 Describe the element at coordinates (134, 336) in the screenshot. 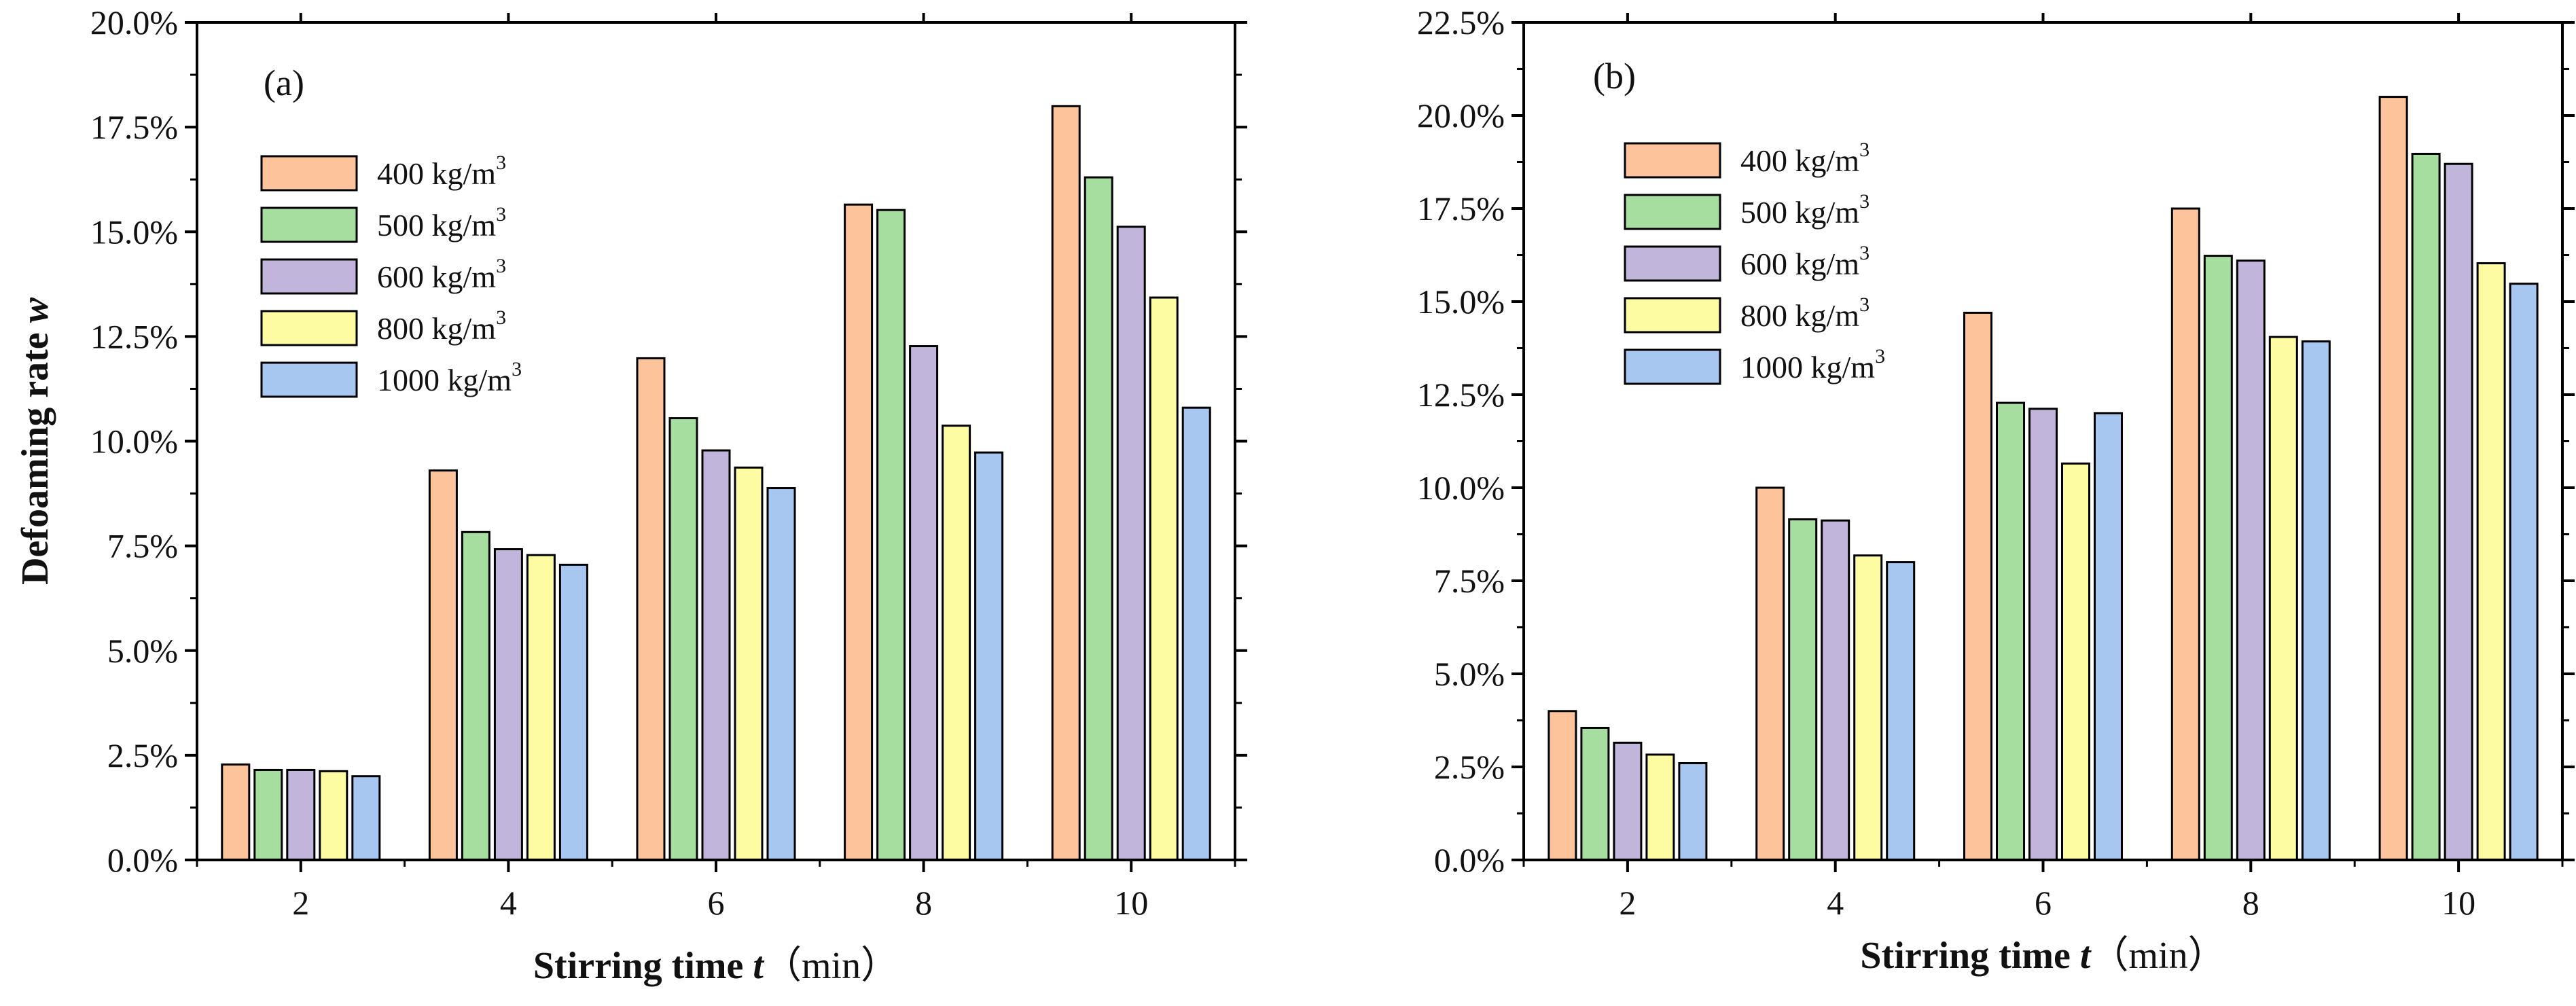

I see `y-tick-label: 12.5%` at that location.